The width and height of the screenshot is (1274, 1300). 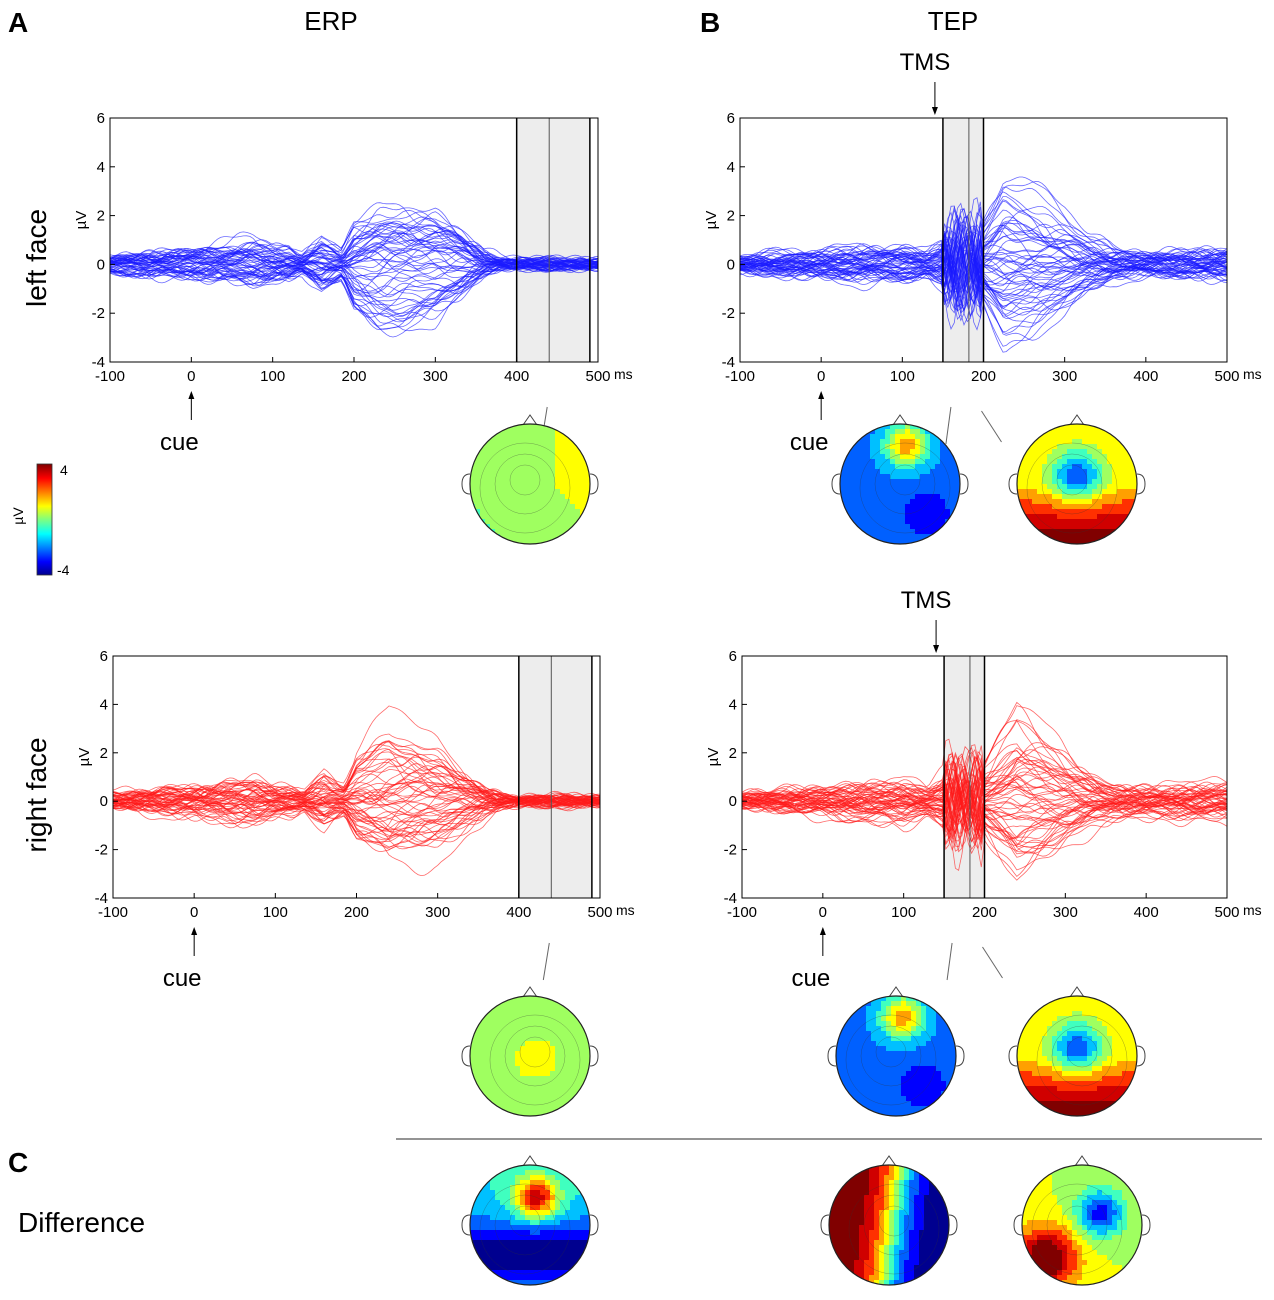 What do you see at coordinates (84, 757) in the screenshot?
I see `erp-right-y-axis-label: µV` at bounding box center [84, 757].